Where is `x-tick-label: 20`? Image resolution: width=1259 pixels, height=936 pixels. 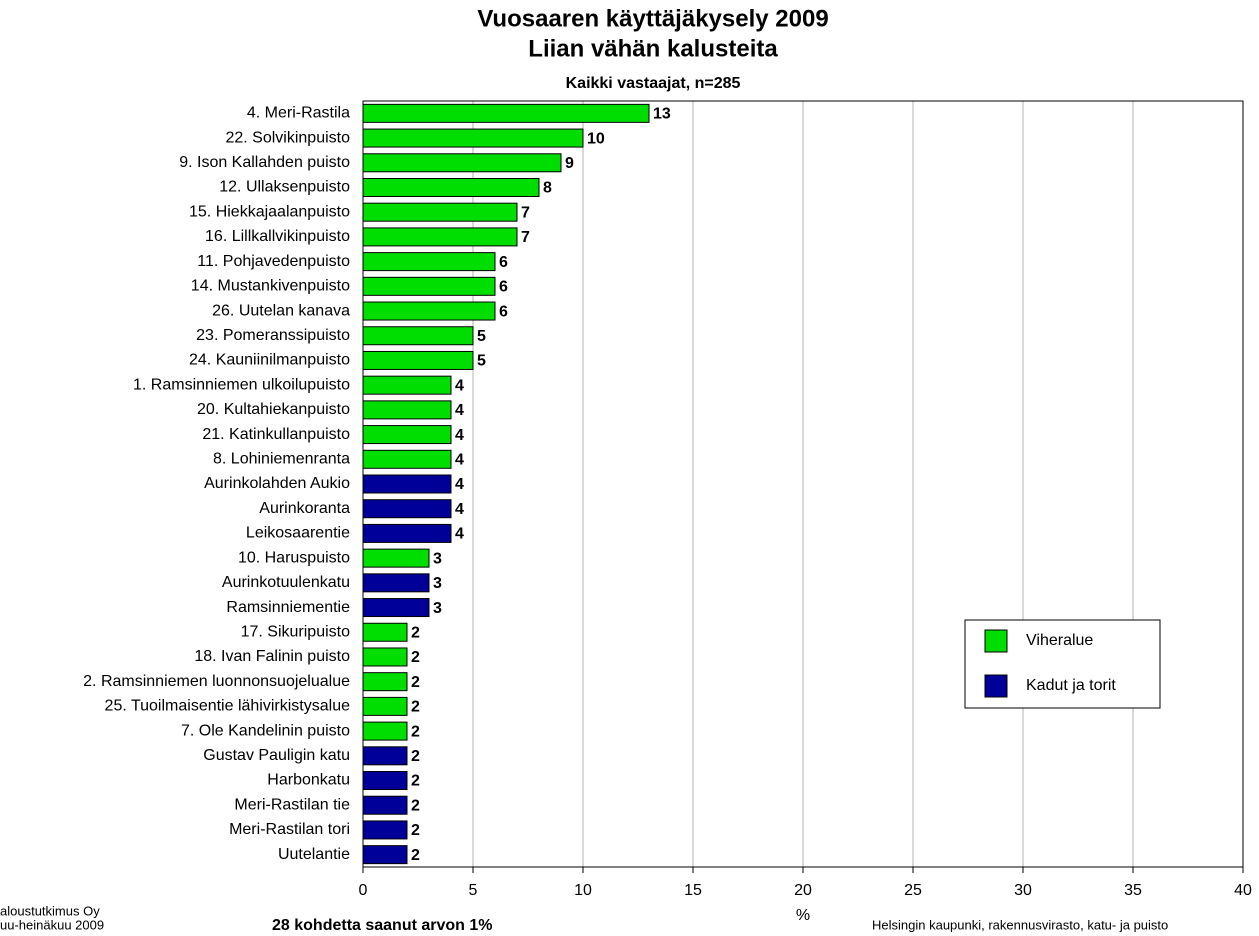 x-tick-label: 20 is located at coordinates (803, 890).